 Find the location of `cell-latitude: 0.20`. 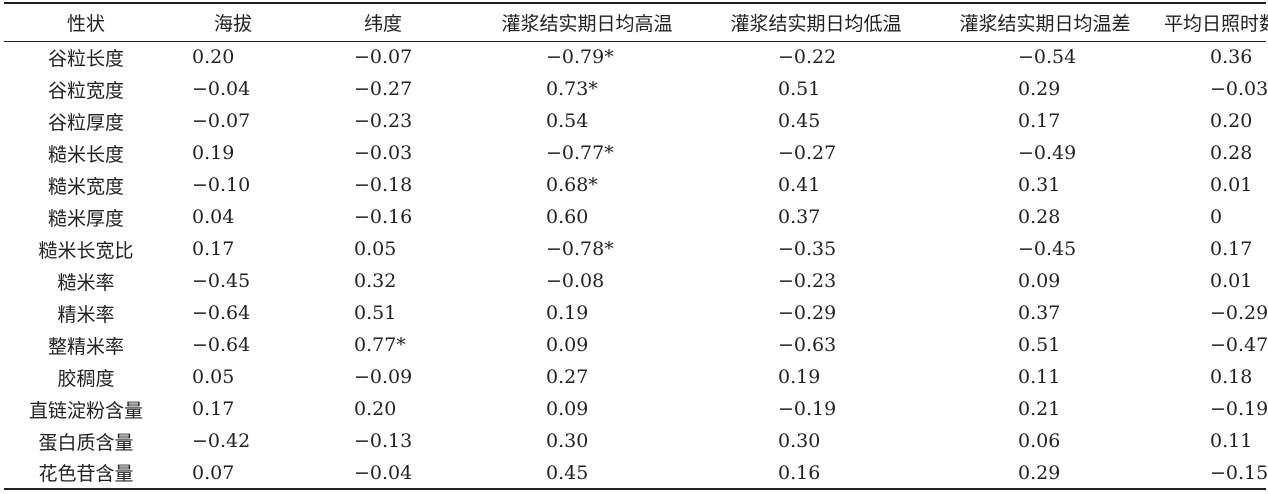

cell-latitude: 0.20 is located at coordinates (375, 409).